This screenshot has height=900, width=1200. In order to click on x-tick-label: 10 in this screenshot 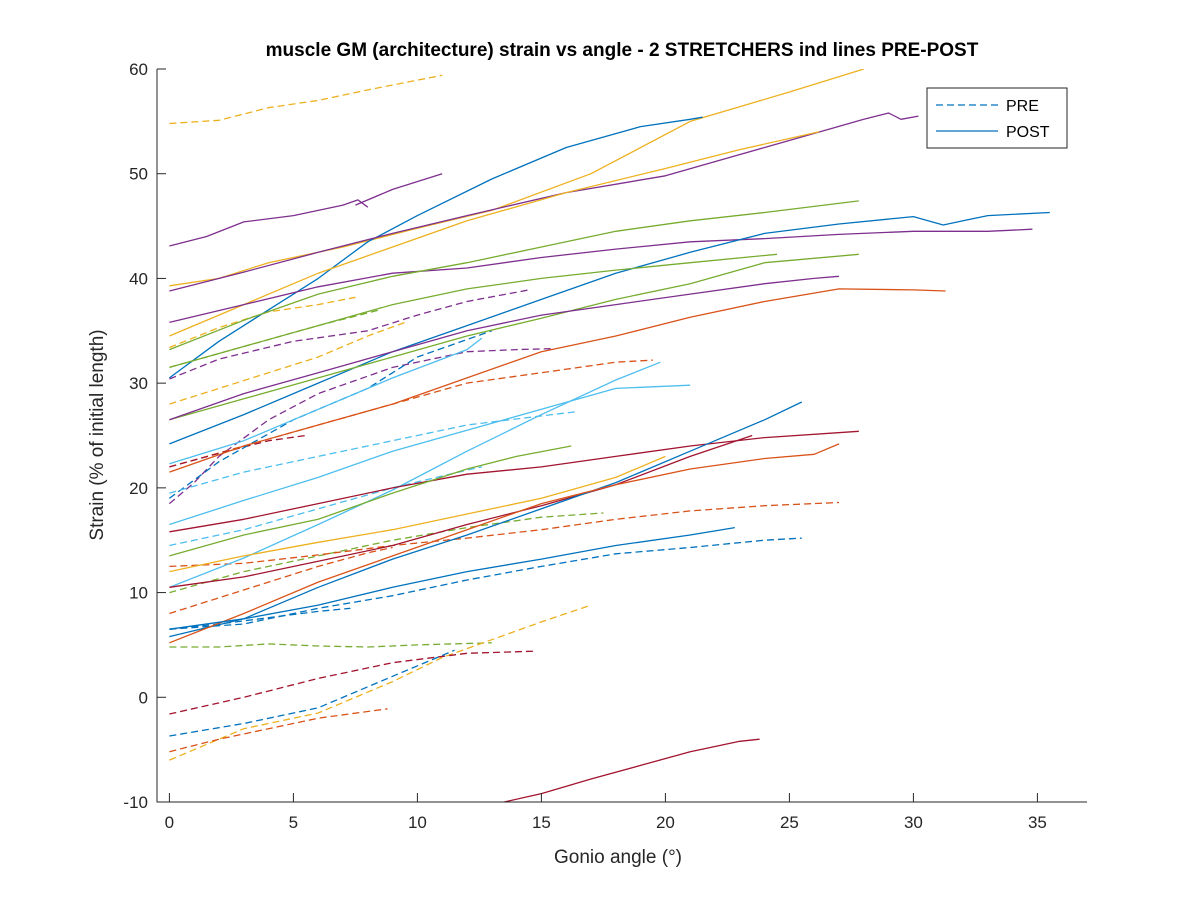, I will do `click(417, 822)`.